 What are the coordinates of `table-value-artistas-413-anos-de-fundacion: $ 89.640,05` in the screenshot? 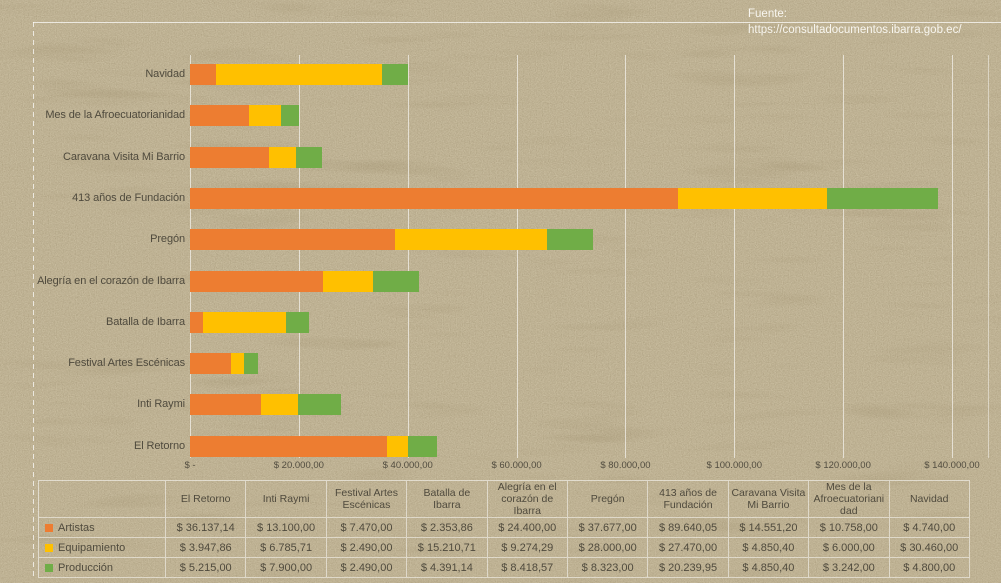 It's located at (688, 528).